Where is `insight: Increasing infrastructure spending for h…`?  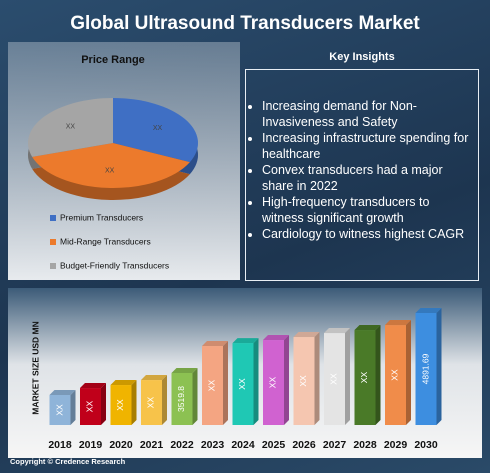
insight: Increasing infrastructure spending for h… is located at coordinates (366, 146).